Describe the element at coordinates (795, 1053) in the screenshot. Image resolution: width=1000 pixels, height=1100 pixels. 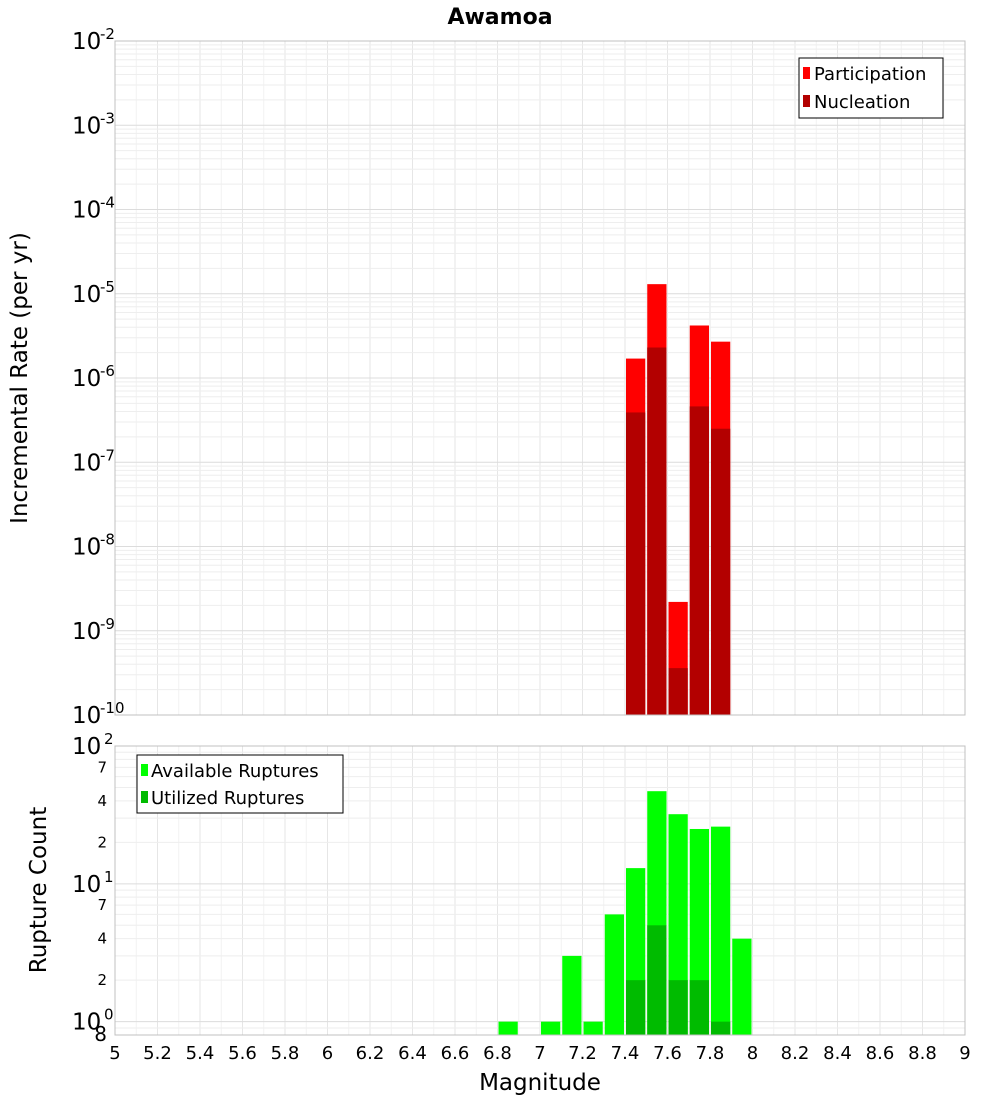
I see `x-tick-label: 8.2` at that location.